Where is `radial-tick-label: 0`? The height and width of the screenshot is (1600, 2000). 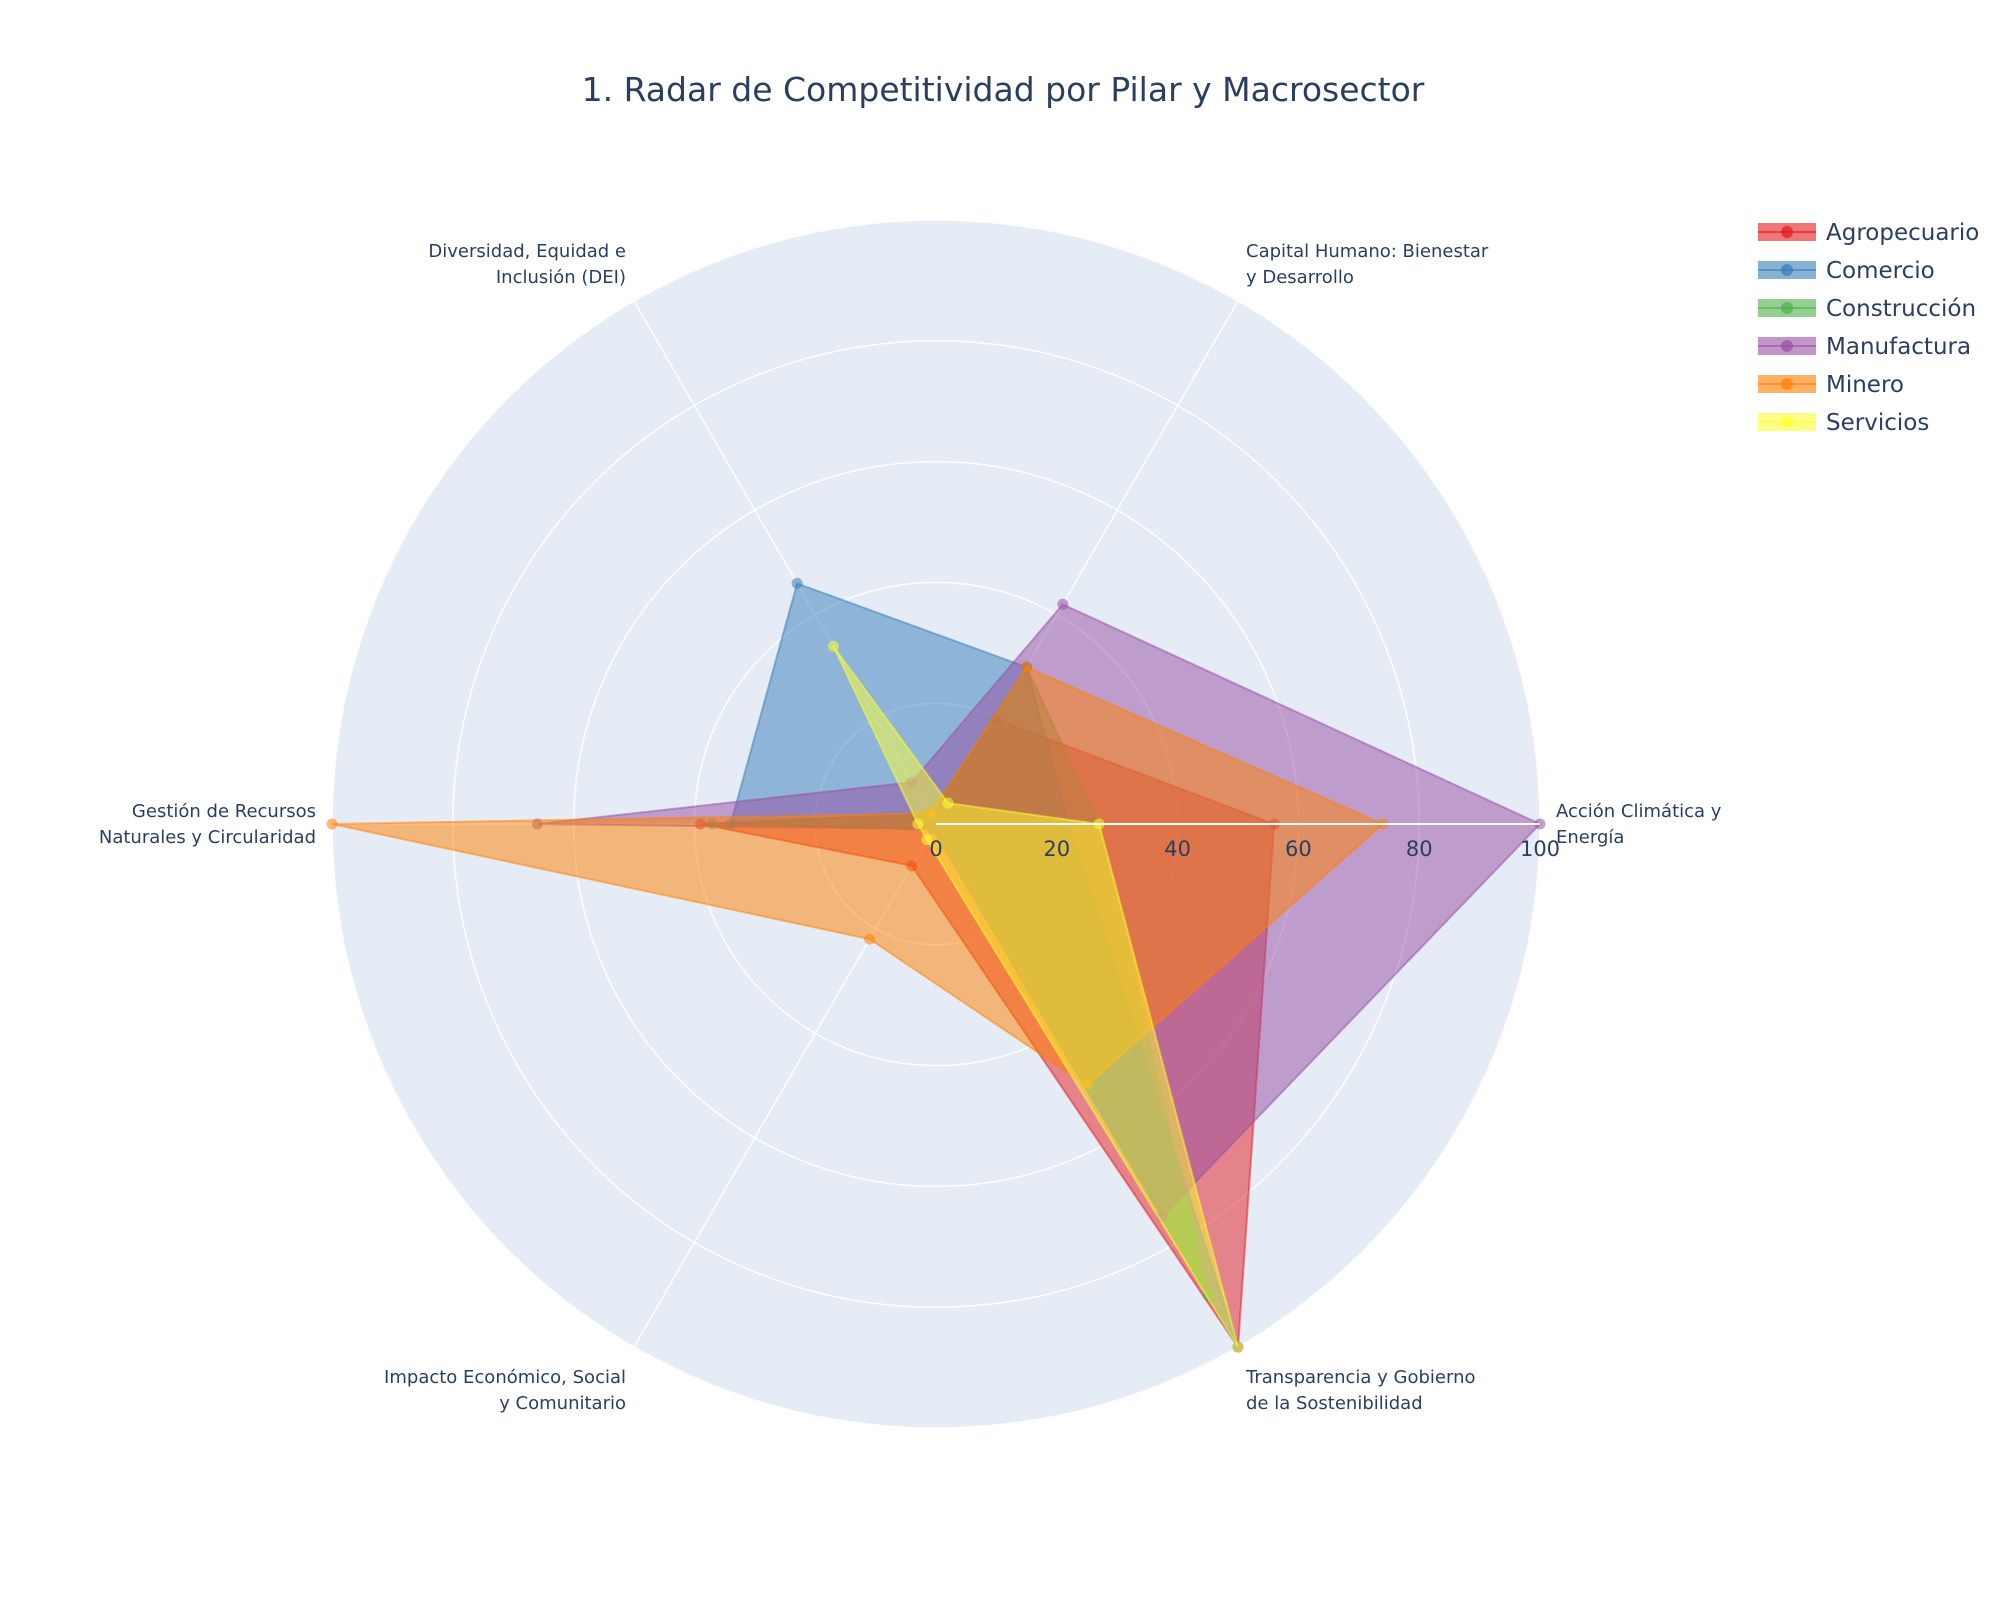 radial-tick-label: 0 is located at coordinates (935, 849).